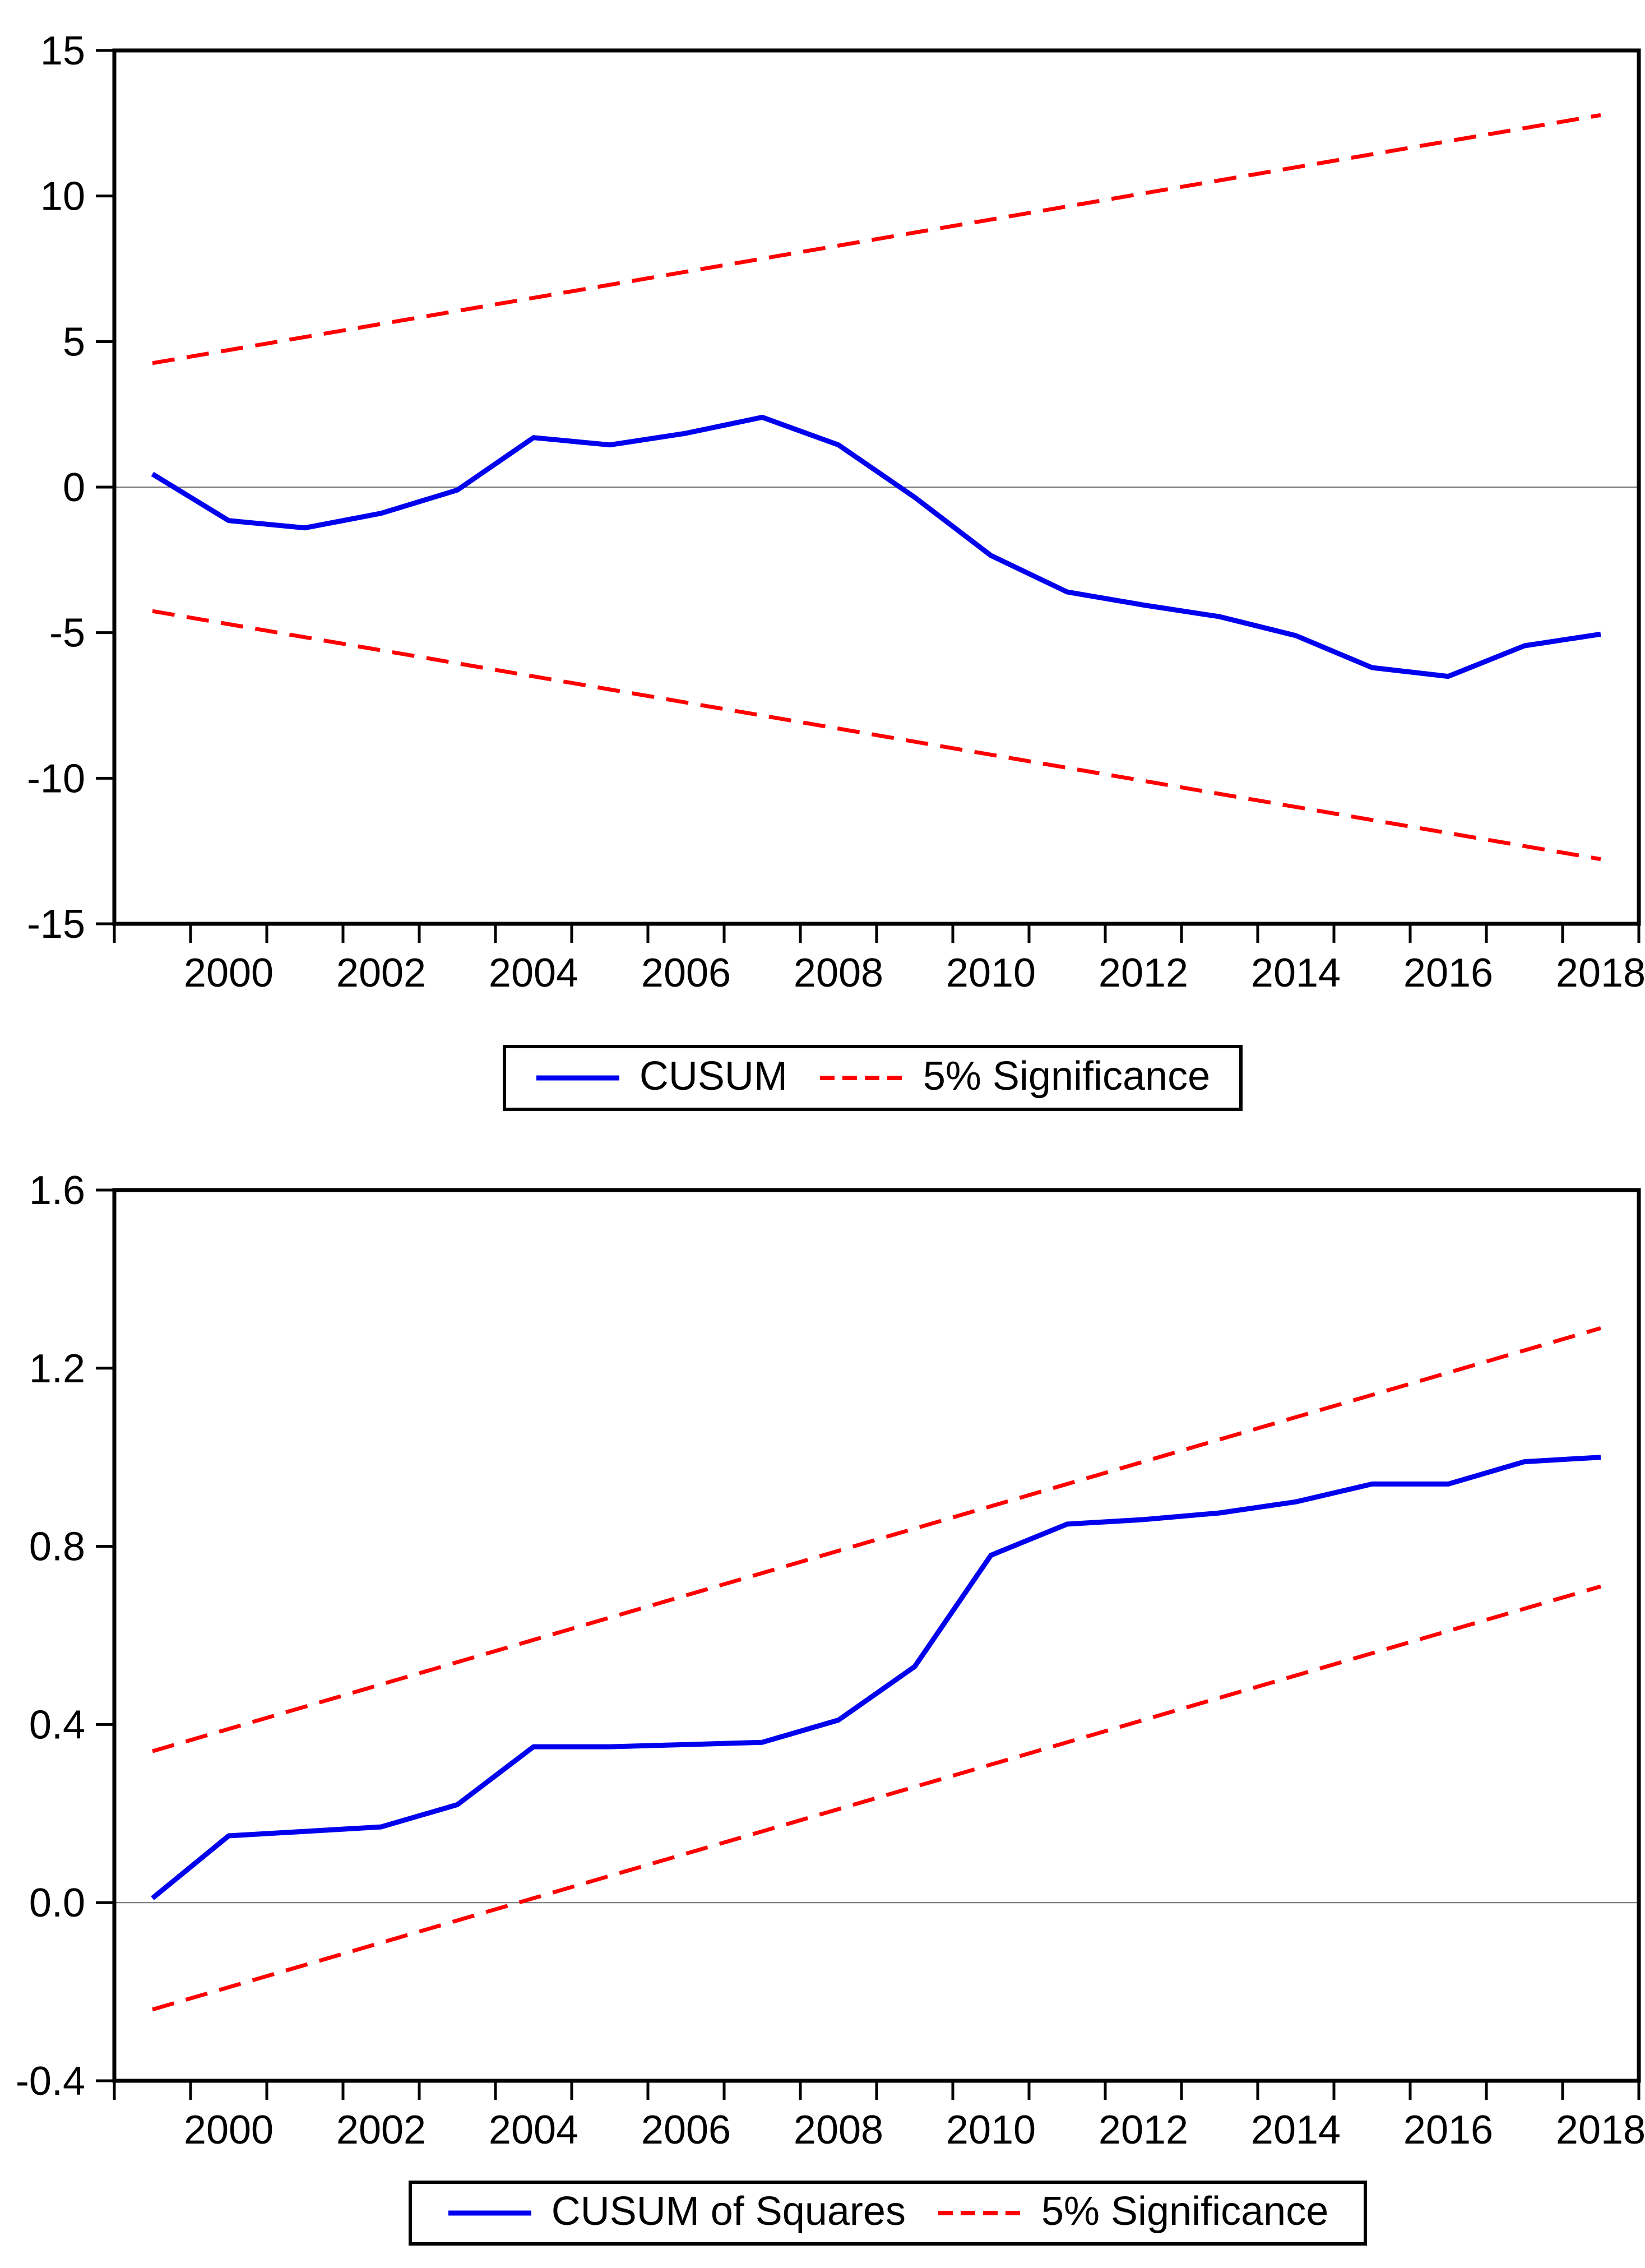  What do you see at coordinates (728, 2211) in the screenshot?
I see `legend-label-cusum-of-squares: CUSUM of Squares` at bounding box center [728, 2211].